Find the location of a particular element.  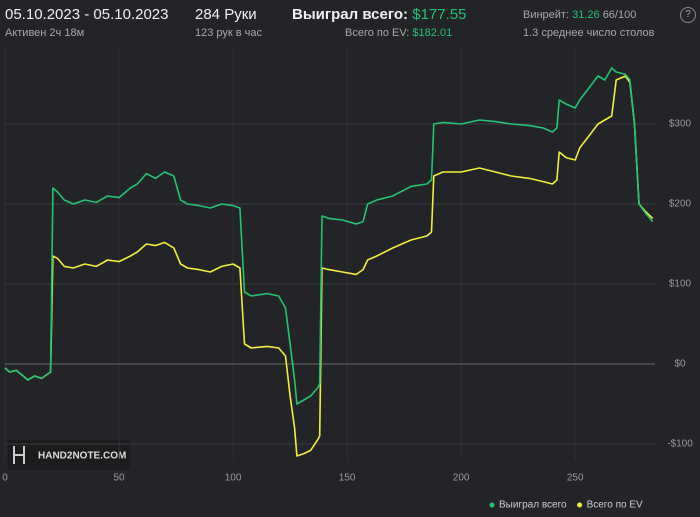

winrate-label: Винрейт: is located at coordinates (546, 15).